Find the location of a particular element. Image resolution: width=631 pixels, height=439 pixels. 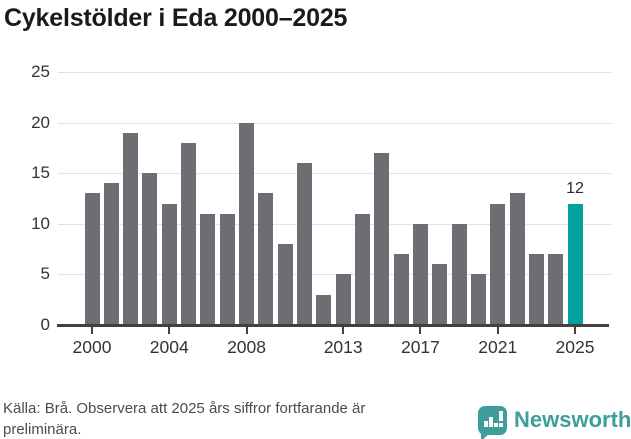

bar-2017 is located at coordinates (420, 274).